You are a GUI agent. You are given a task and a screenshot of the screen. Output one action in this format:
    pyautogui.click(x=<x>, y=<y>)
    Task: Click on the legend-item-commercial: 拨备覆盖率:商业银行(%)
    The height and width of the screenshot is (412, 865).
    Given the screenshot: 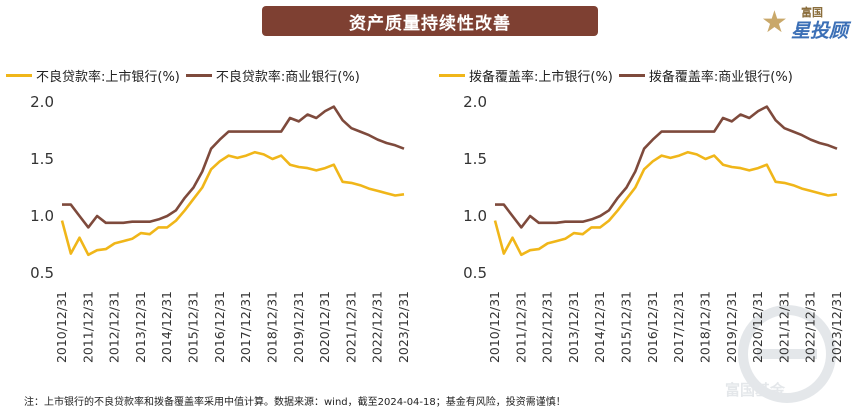 What is the action you would take?
    pyautogui.click(x=705, y=75)
    